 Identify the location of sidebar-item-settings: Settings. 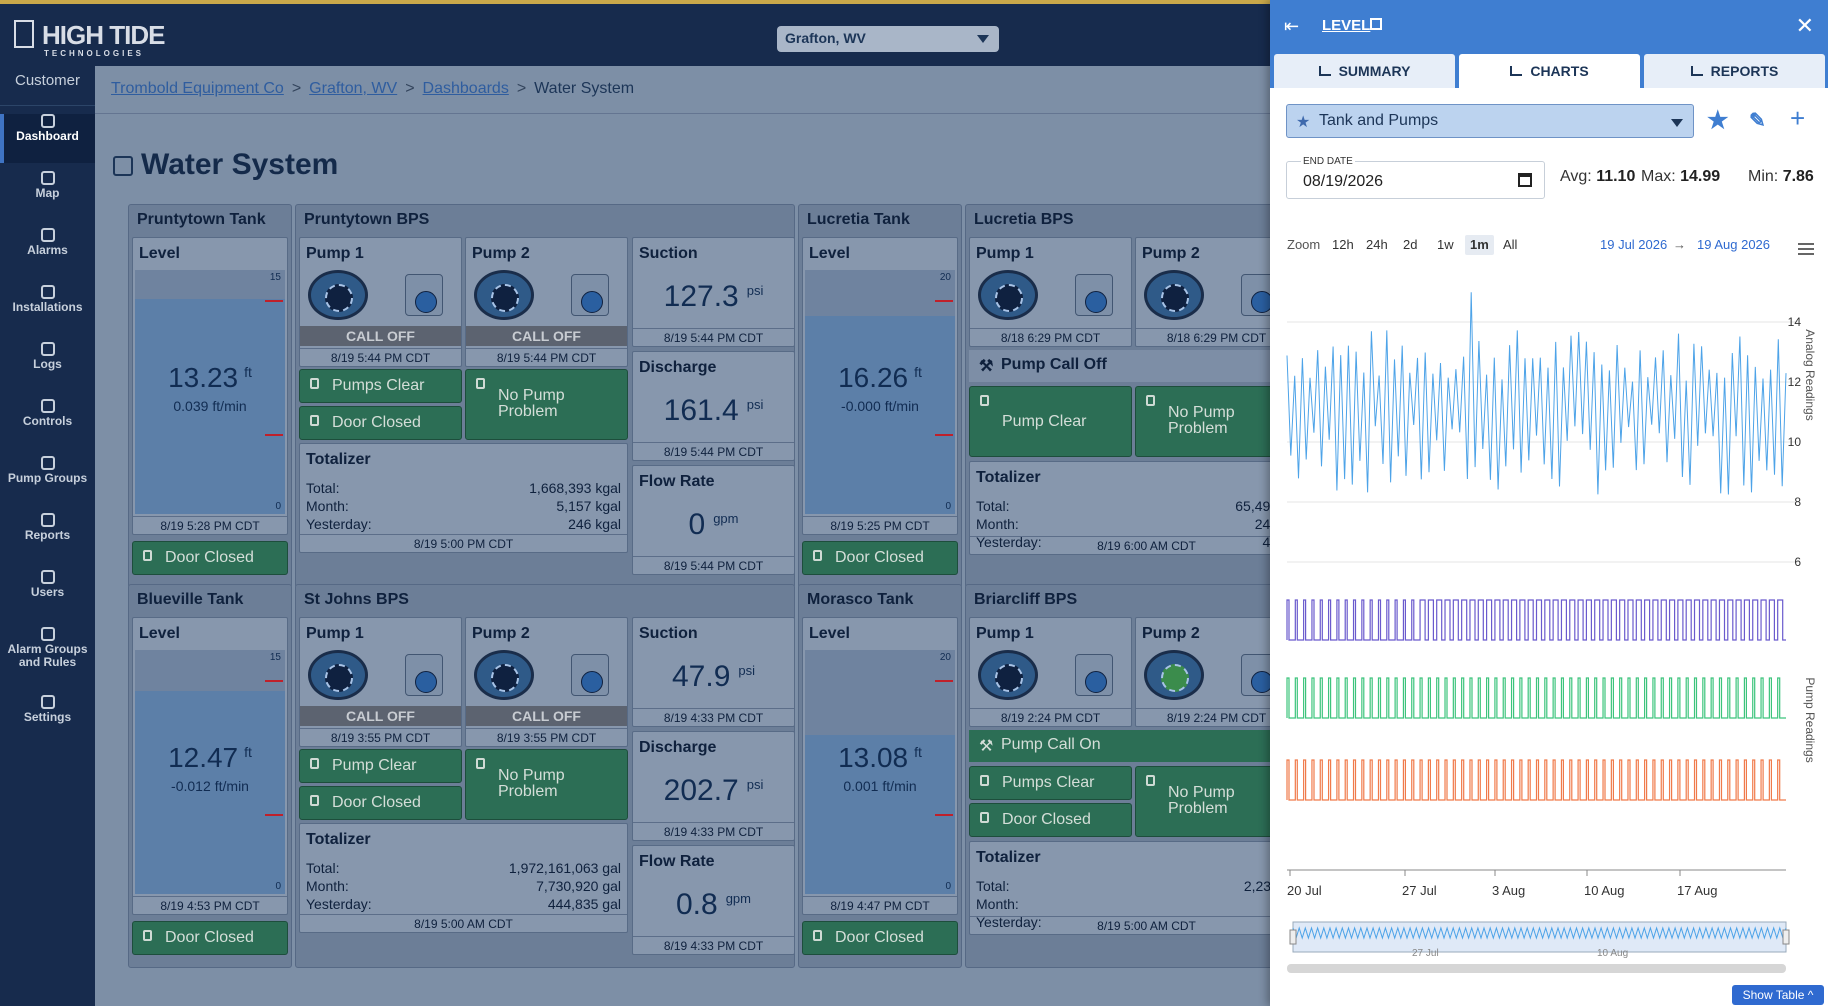
(47, 719).